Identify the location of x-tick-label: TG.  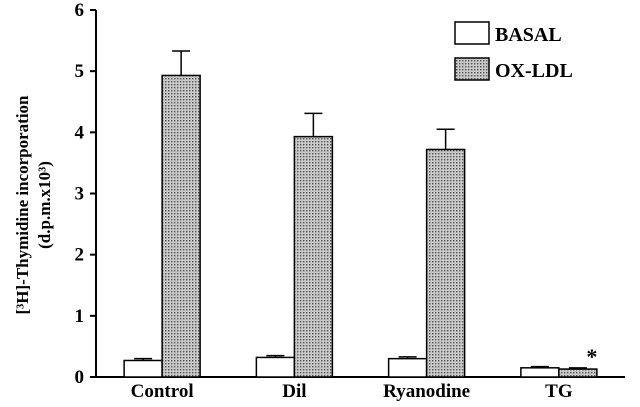
(559, 391).